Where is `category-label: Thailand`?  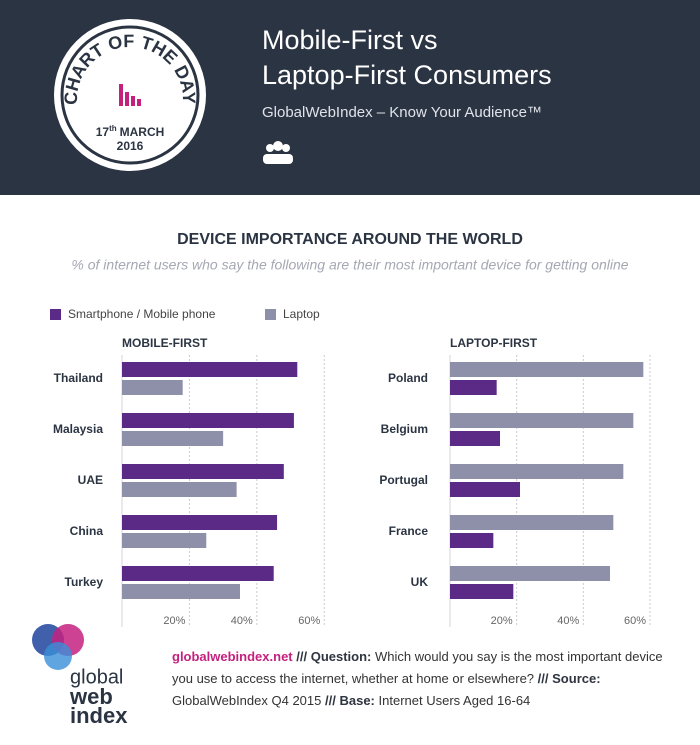 category-label: Thailand is located at coordinates (78, 378).